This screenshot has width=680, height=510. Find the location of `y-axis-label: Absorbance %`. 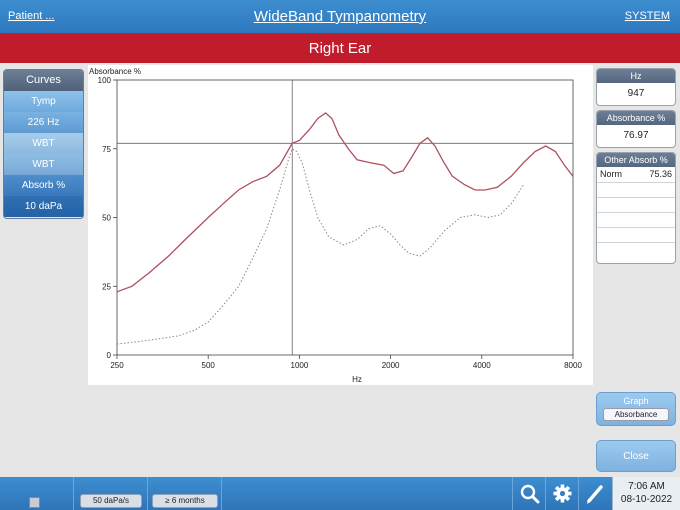

y-axis-label: Absorbance % is located at coordinates (115, 71).